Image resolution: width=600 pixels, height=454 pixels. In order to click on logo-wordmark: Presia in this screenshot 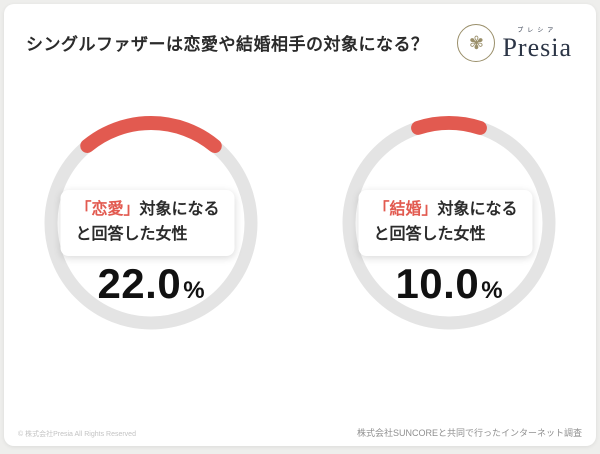, I will do `click(537, 47)`.